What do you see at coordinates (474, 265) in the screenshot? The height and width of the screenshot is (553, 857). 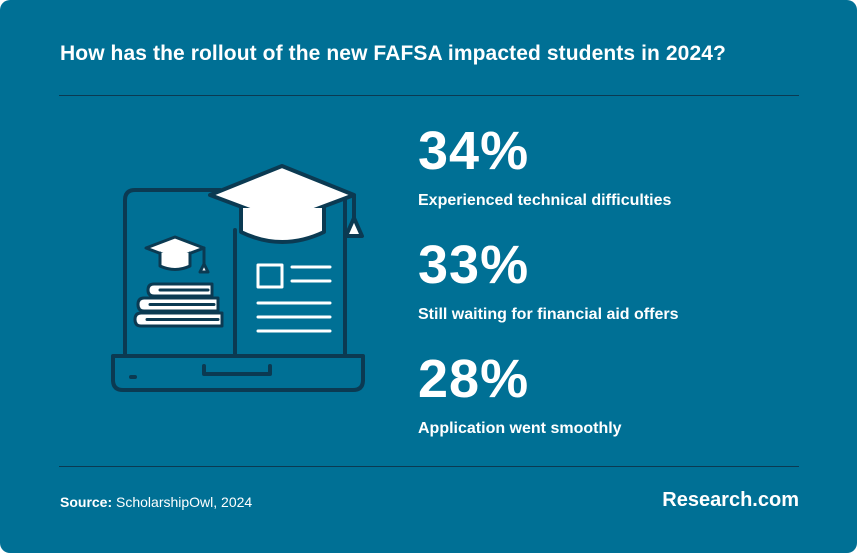 I see `stat-value: 33%` at bounding box center [474, 265].